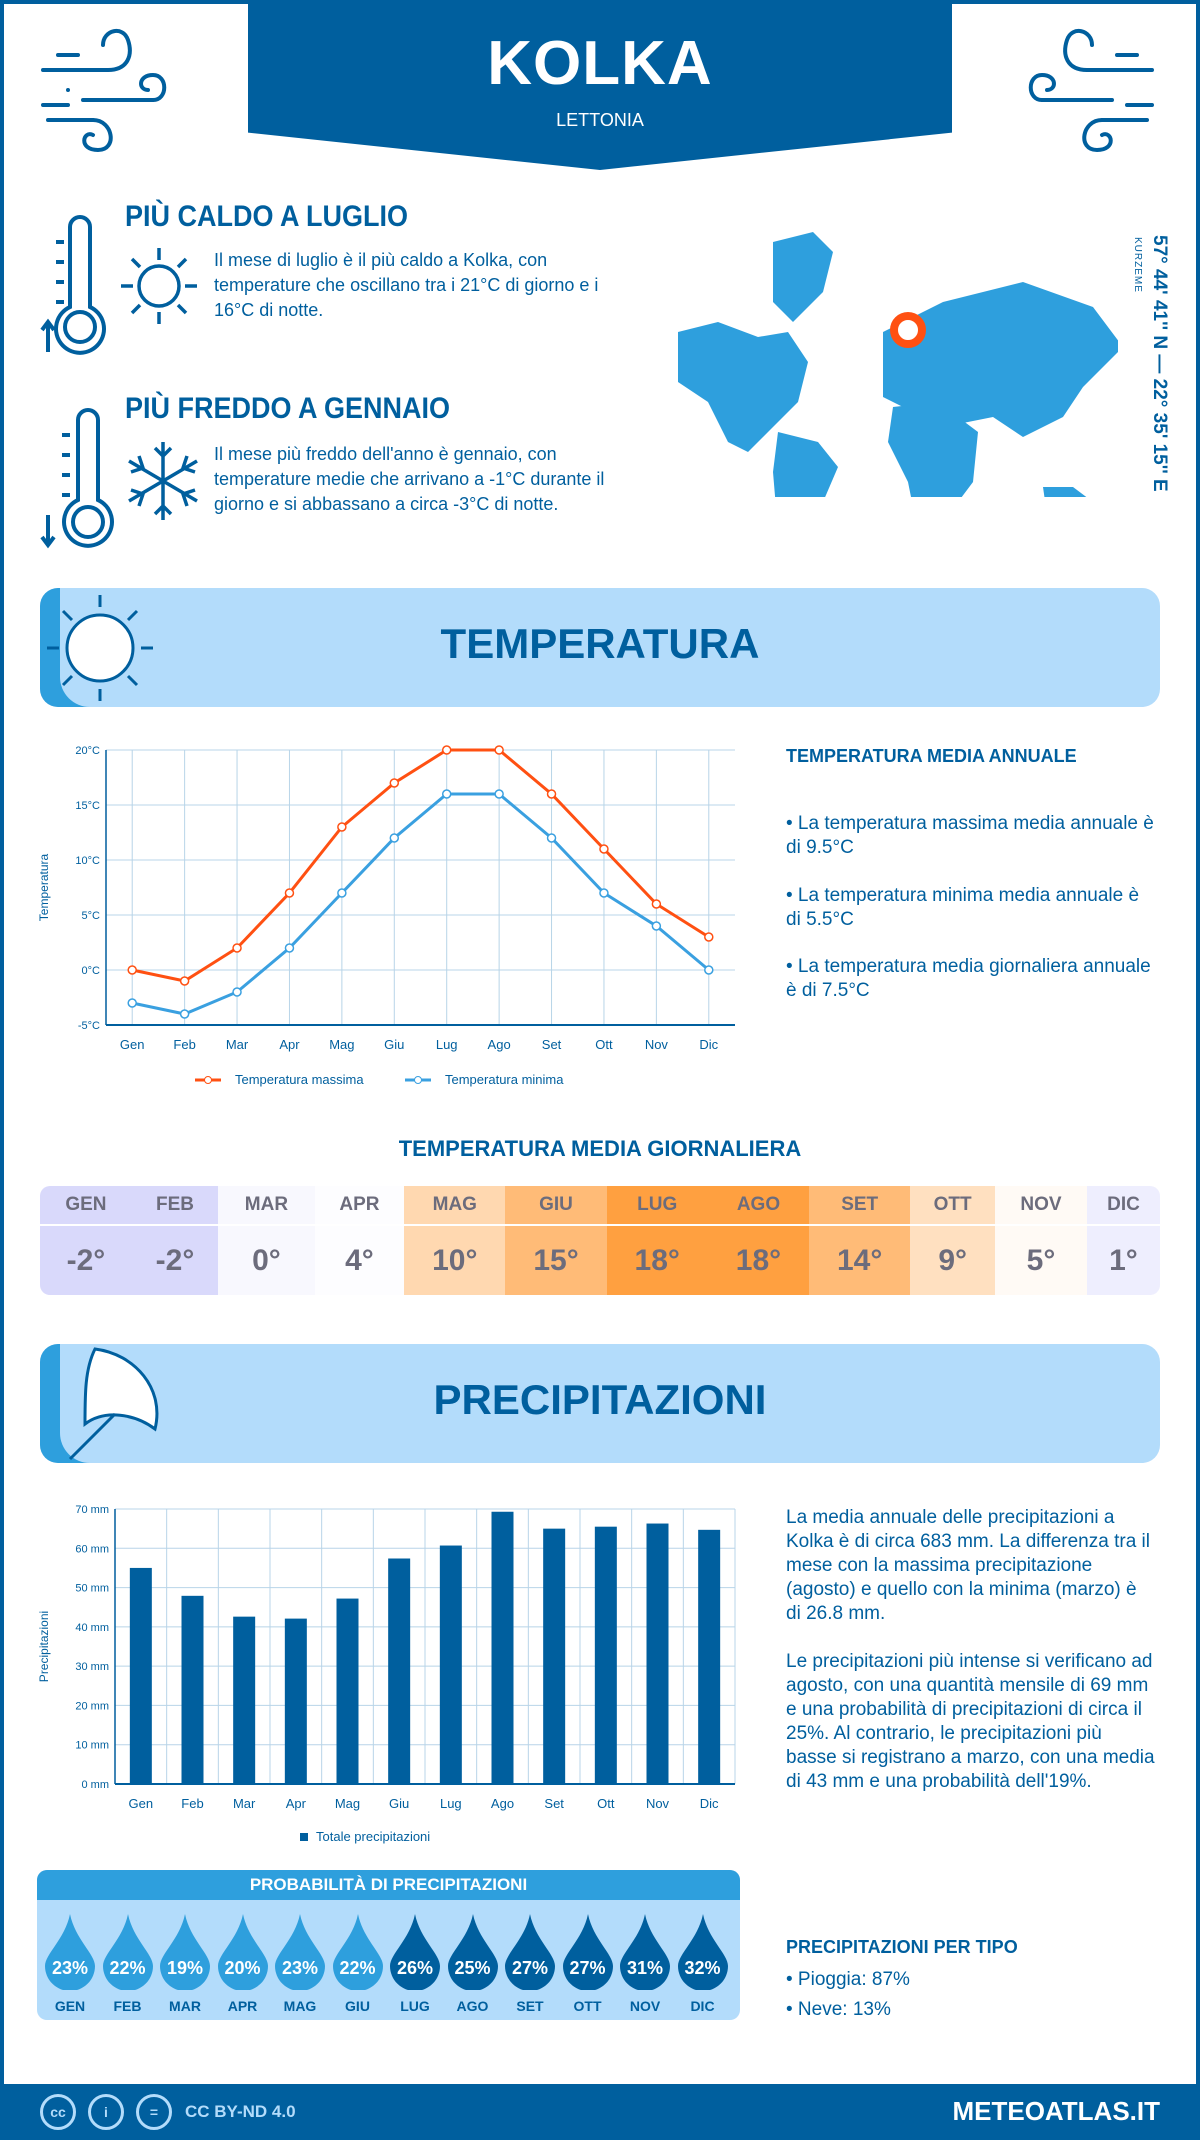  I want to click on attribution-icon: i, so click(106, 2112).